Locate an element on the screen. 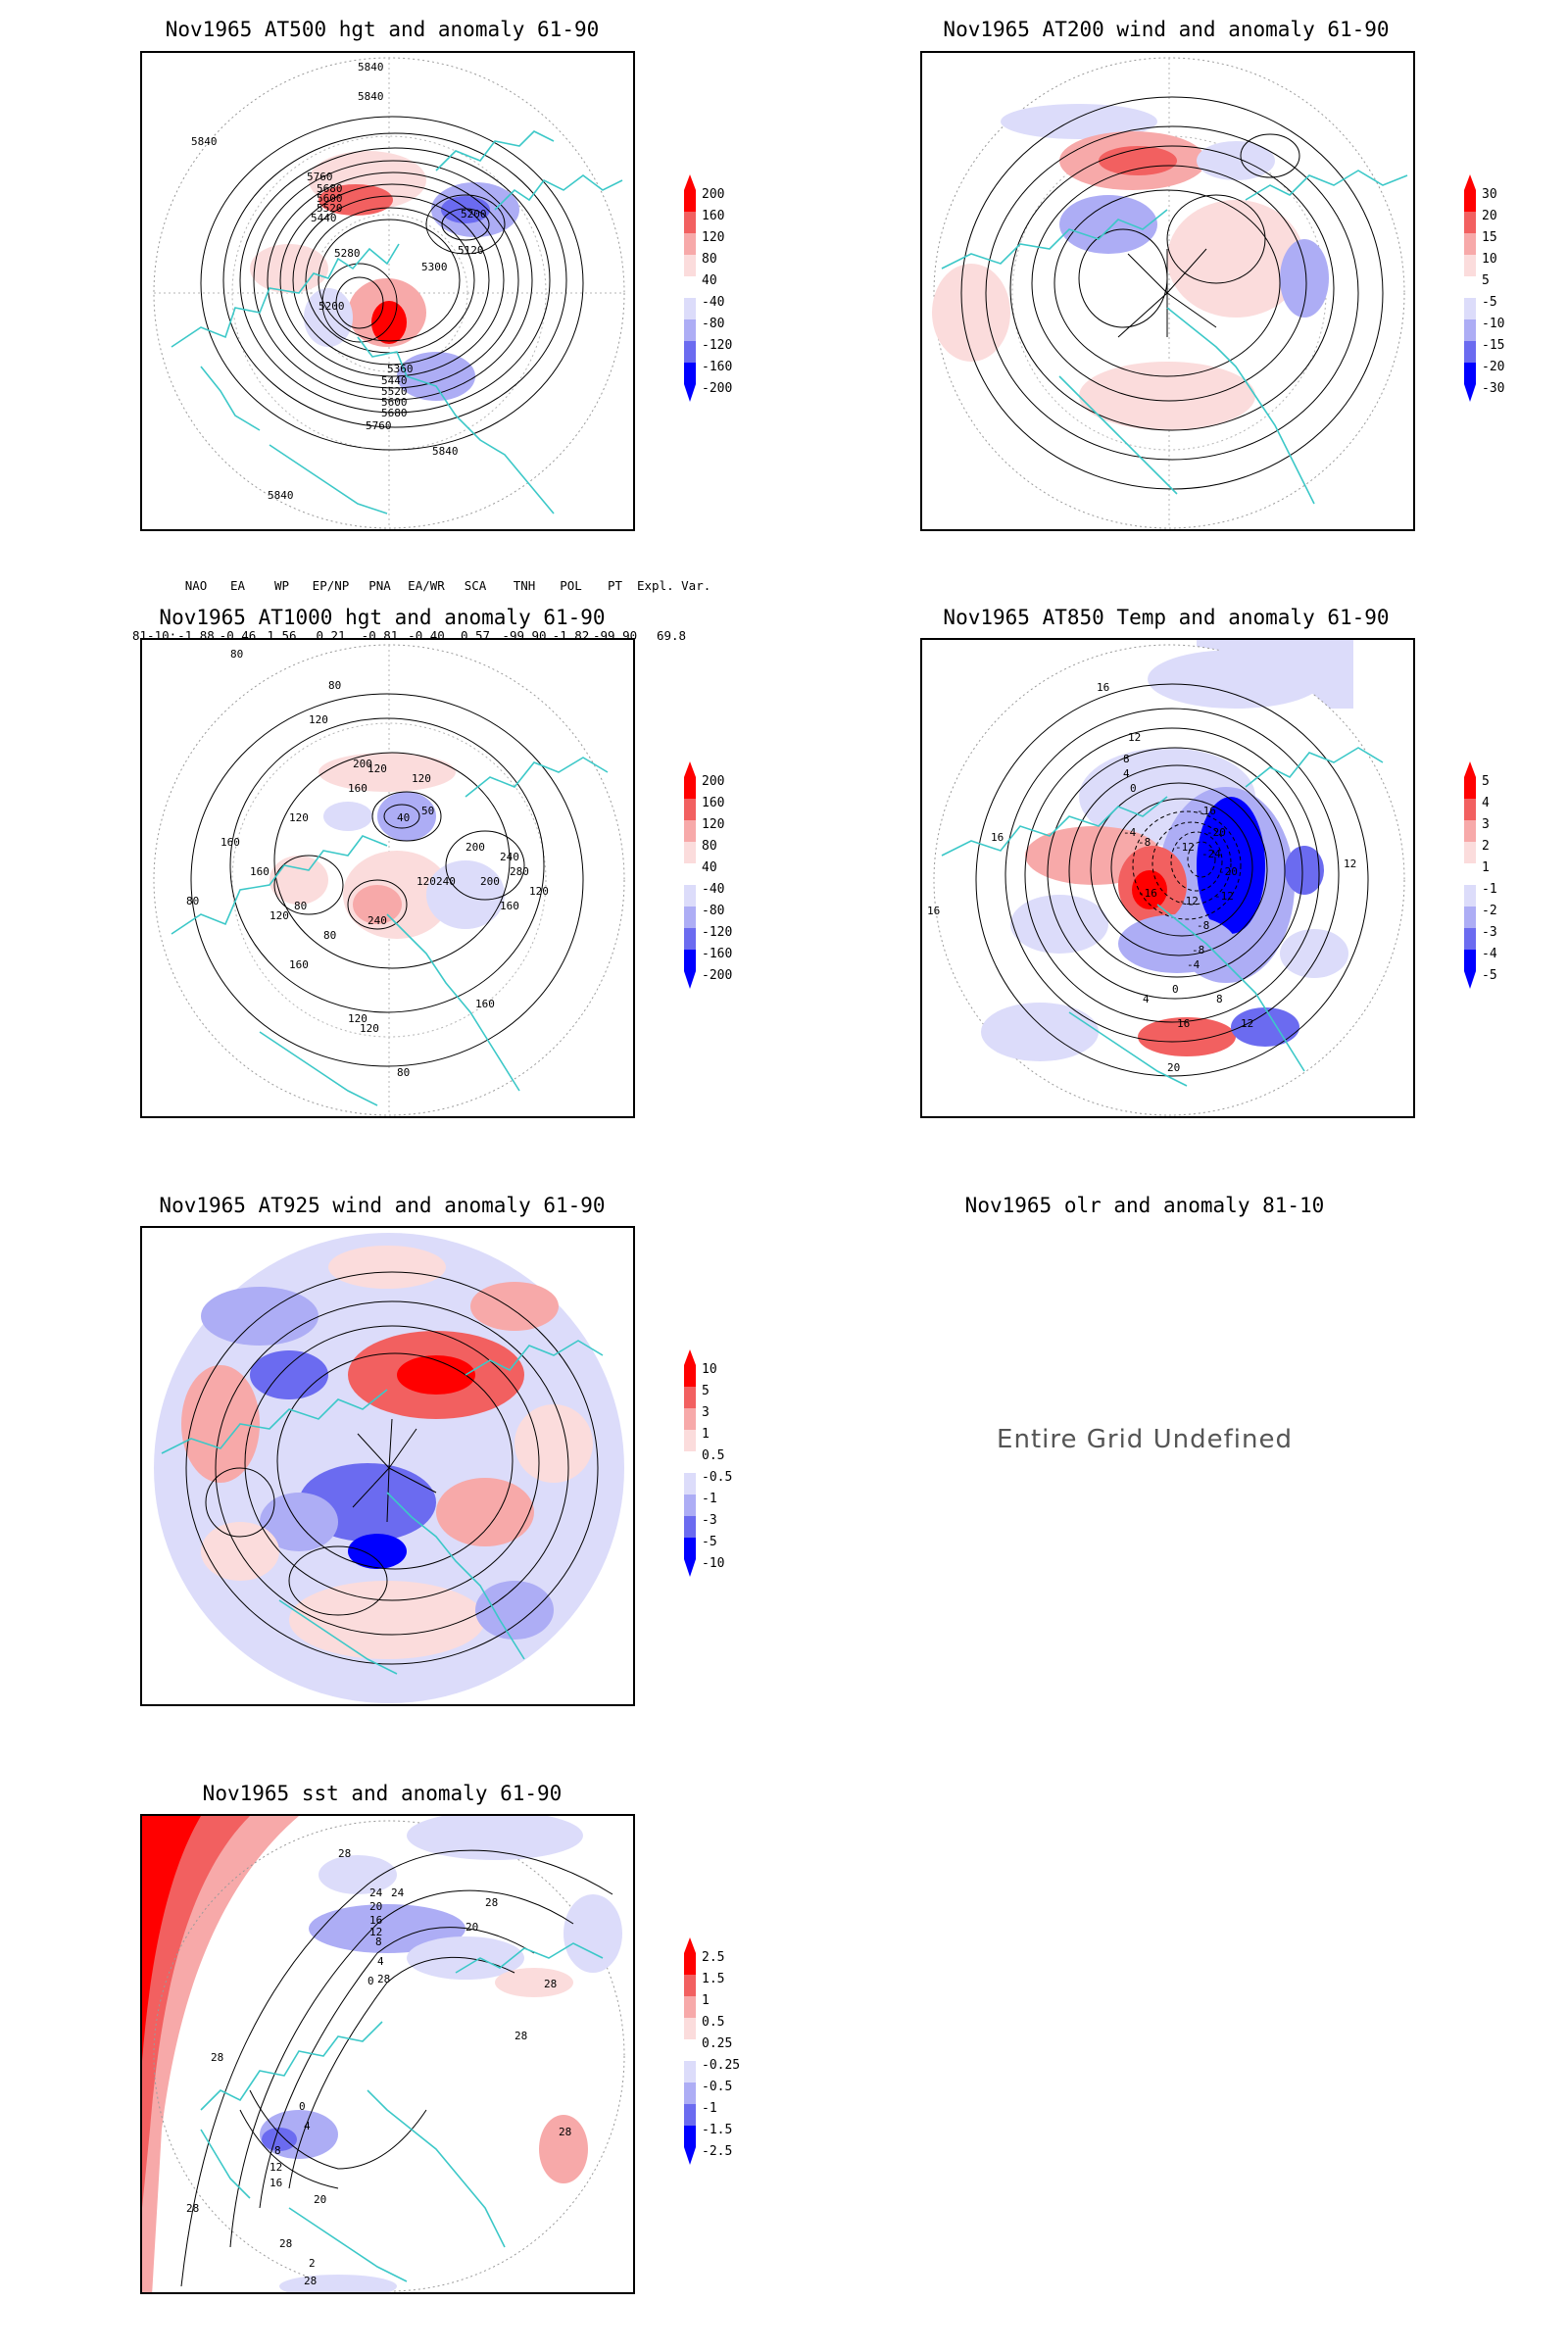  svg-text: 5600 is located at coordinates (330, 198).